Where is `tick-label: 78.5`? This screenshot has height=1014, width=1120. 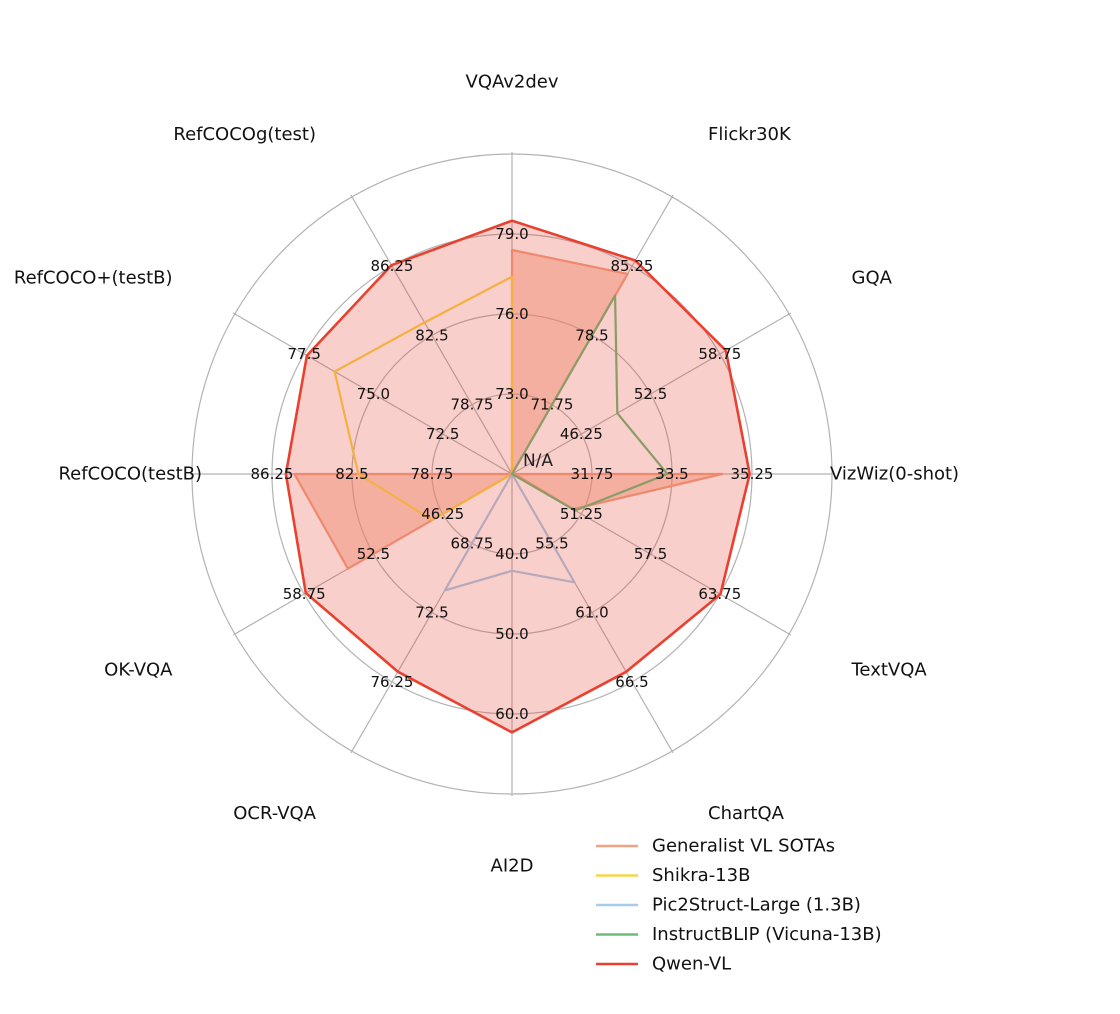
tick-label: 78.5 is located at coordinates (591, 335).